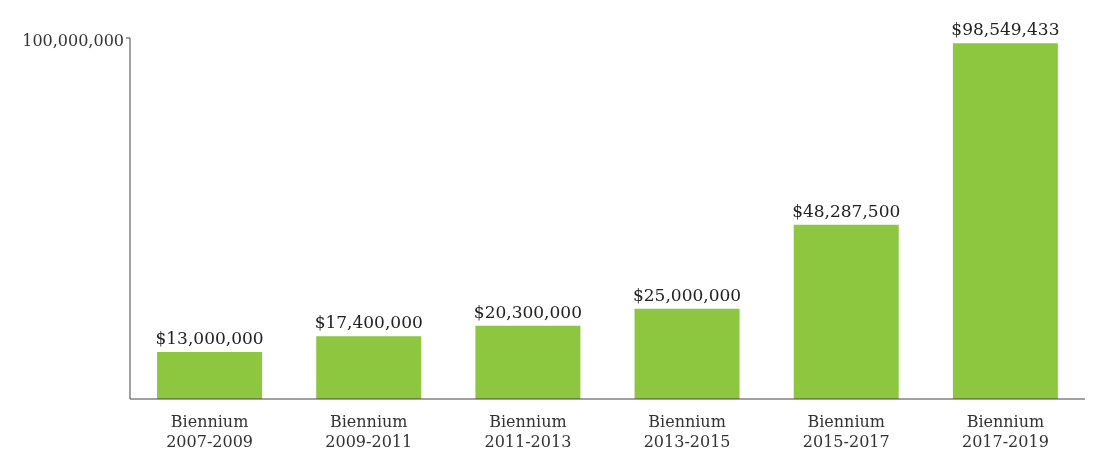  Describe the element at coordinates (528, 431) in the screenshot. I see `x-tick-label: Biennium 2011-2013` at that location.